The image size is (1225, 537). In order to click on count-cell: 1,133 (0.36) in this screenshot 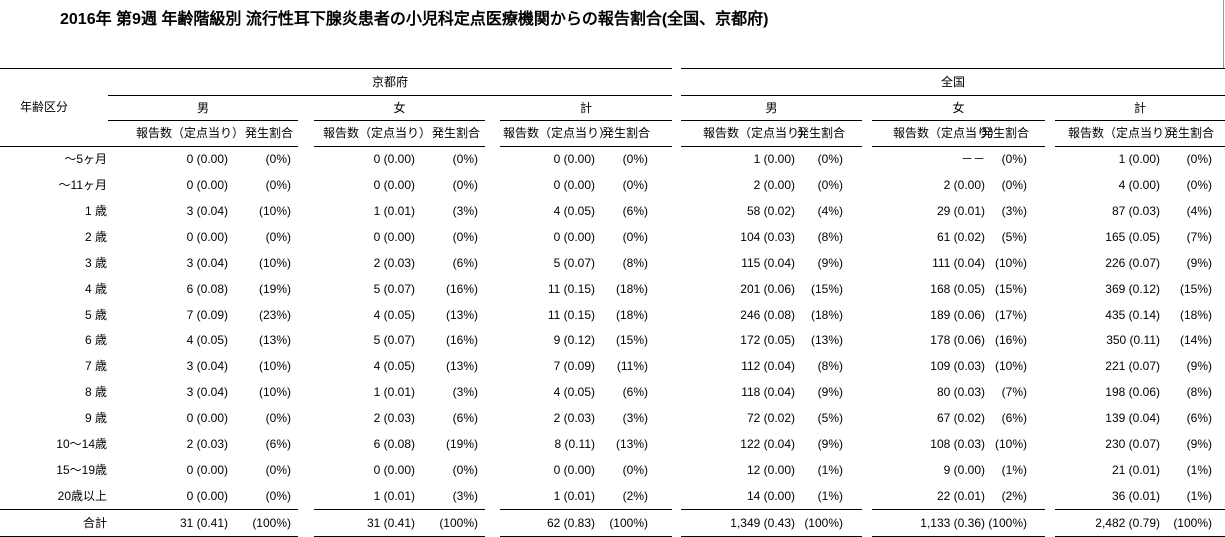, I will do `click(952, 523)`.